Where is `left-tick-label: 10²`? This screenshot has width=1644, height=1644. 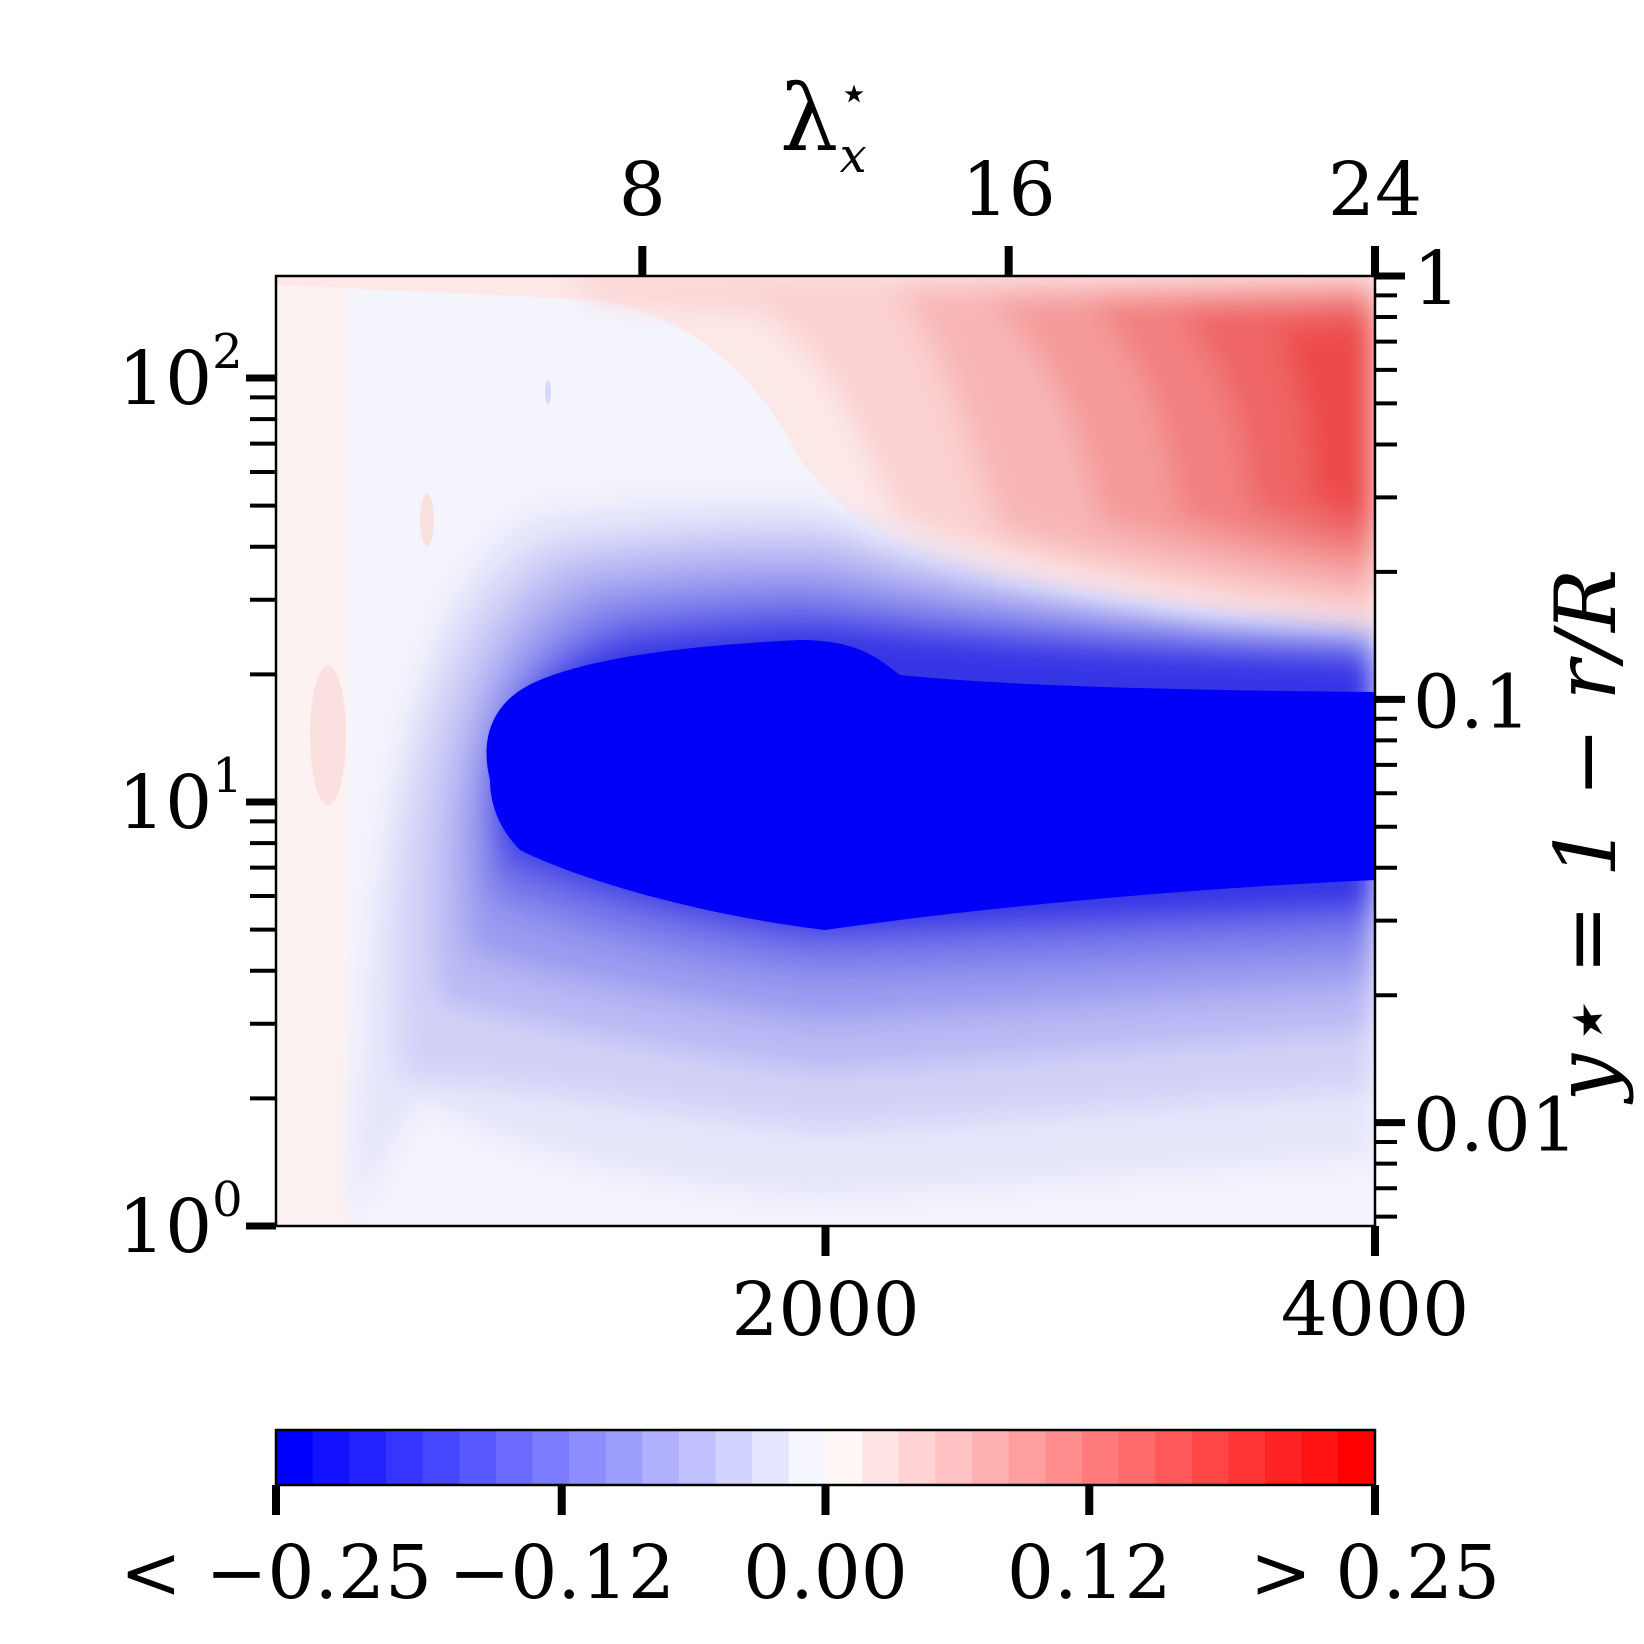
left-tick-label: 10² is located at coordinates (180, 373).